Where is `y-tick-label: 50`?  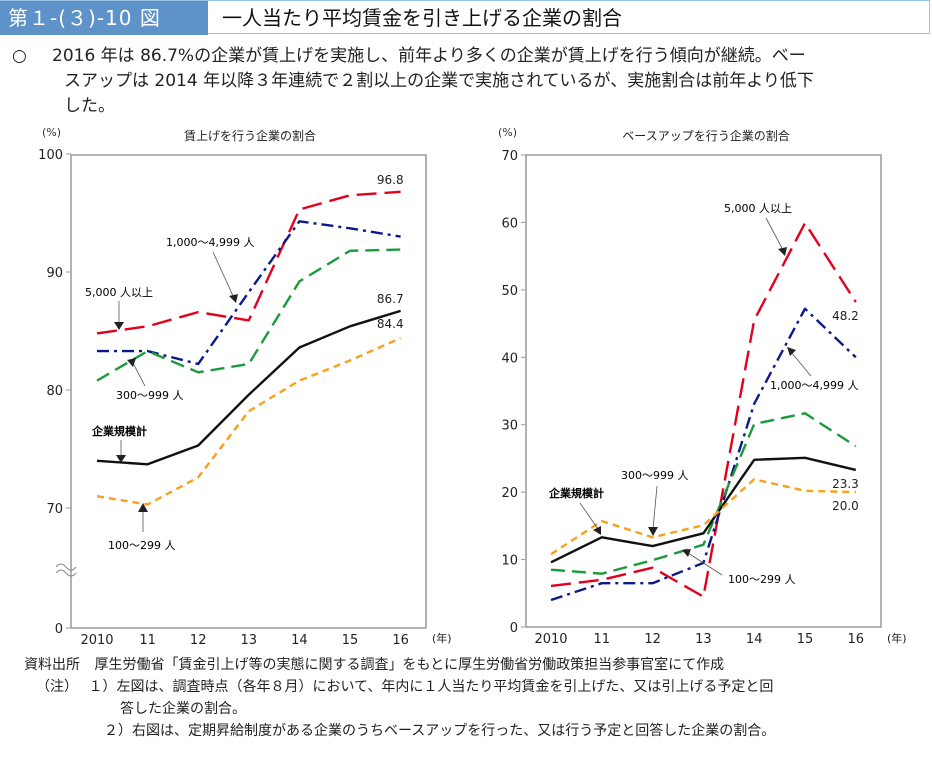
y-tick-label: 50 is located at coordinates (509, 291).